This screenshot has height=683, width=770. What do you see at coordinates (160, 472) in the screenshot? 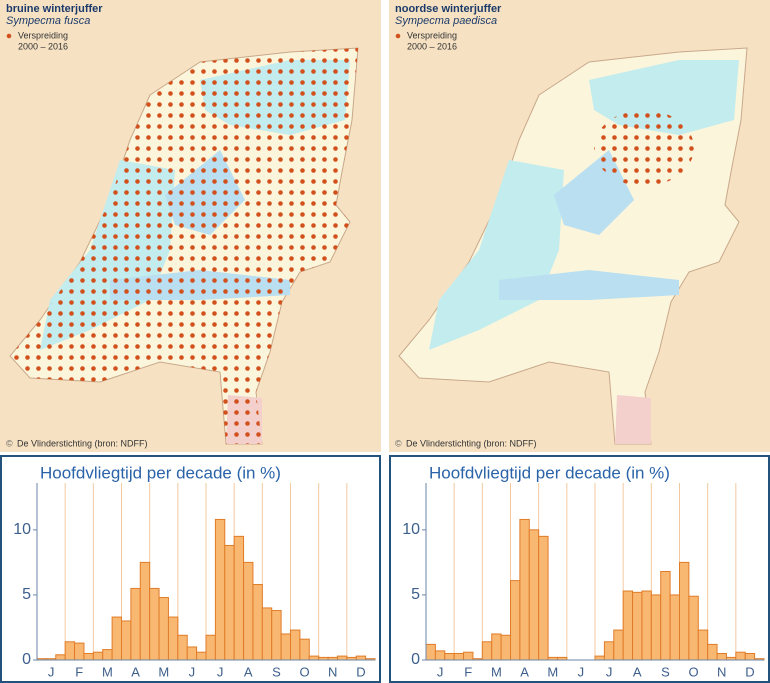
I see `chart-title: Hoofdvliegtijd per decade (in %)` at bounding box center [160, 472].